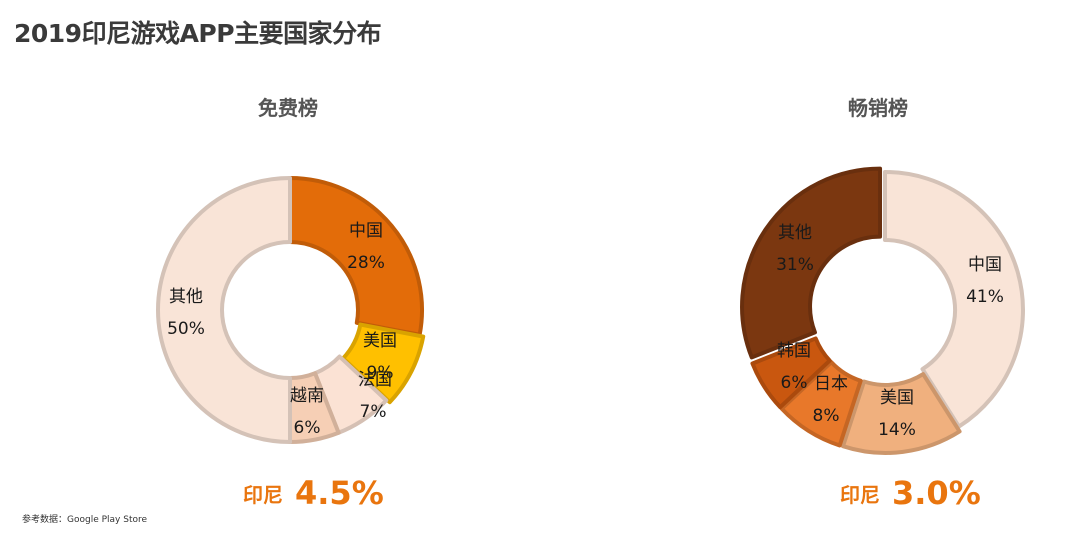  I want to click on indonesia-share-value: 4.5%, so click(339, 493).